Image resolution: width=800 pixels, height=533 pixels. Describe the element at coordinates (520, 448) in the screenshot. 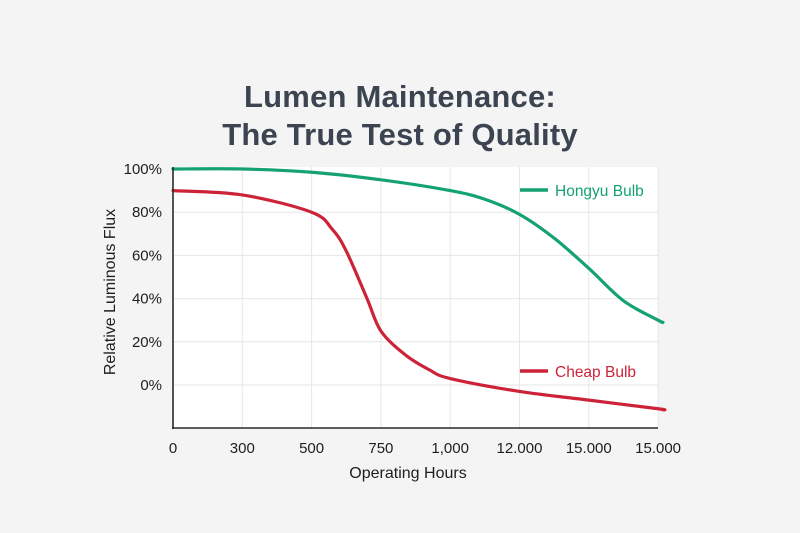

I see `x-tick-label: 12.000` at that location.